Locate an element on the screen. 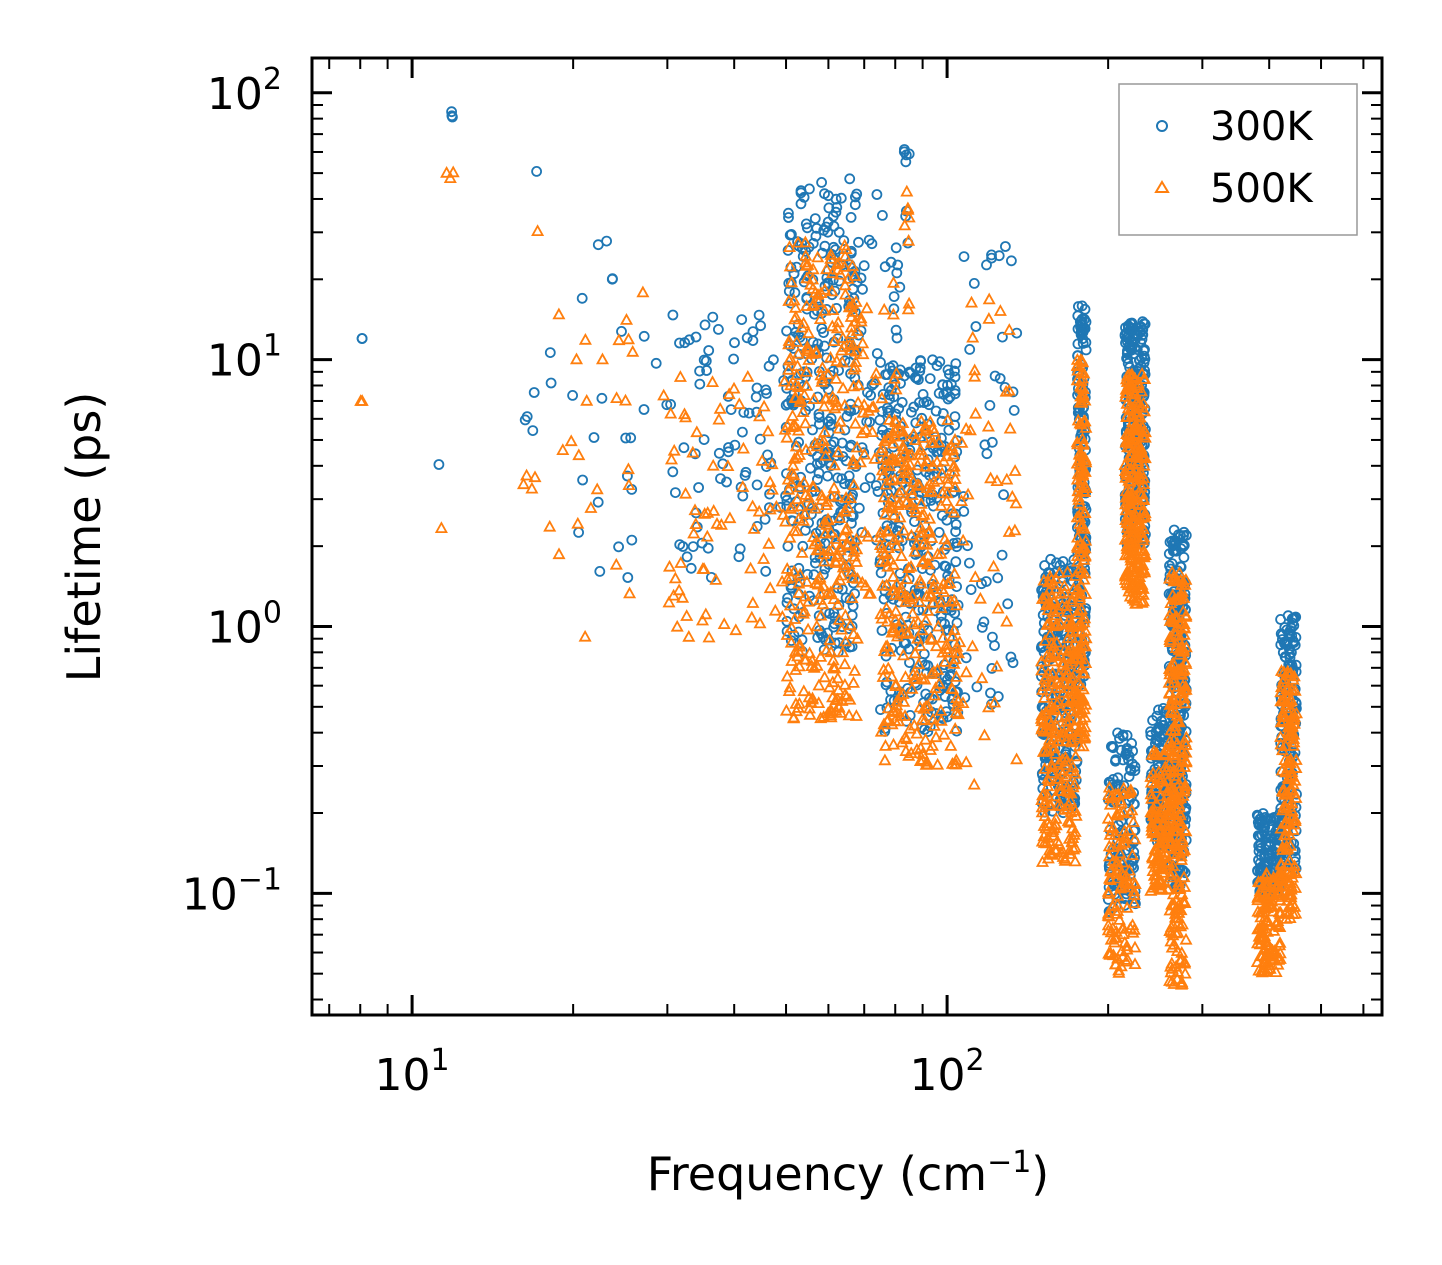 This screenshot has width=1442, height=1265. x-tick-labels: 101 102 is located at coordinates (680, 1072).